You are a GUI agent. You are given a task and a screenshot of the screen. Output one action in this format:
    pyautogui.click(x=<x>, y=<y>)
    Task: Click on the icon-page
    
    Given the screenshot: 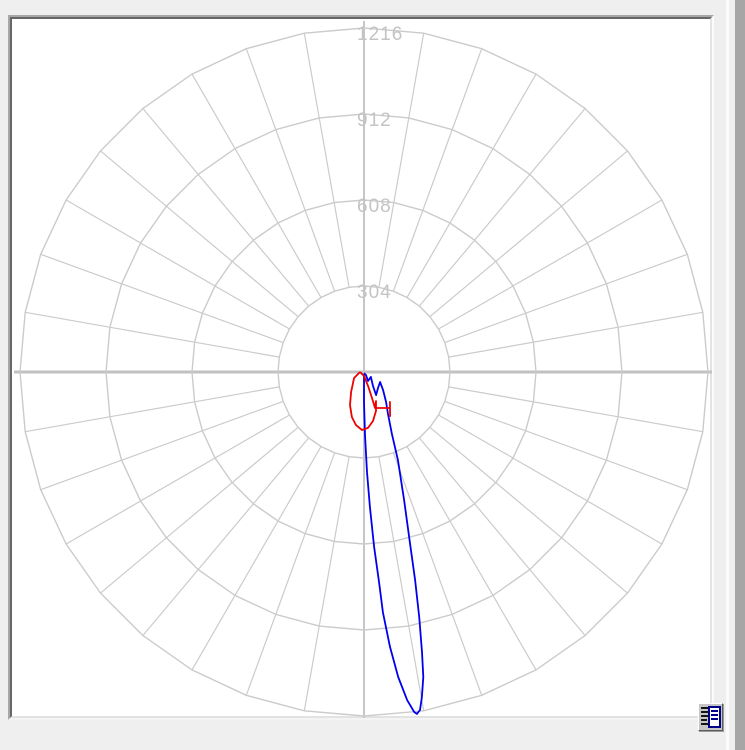 What is the action you would take?
    pyautogui.click(x=714, y=717)
    